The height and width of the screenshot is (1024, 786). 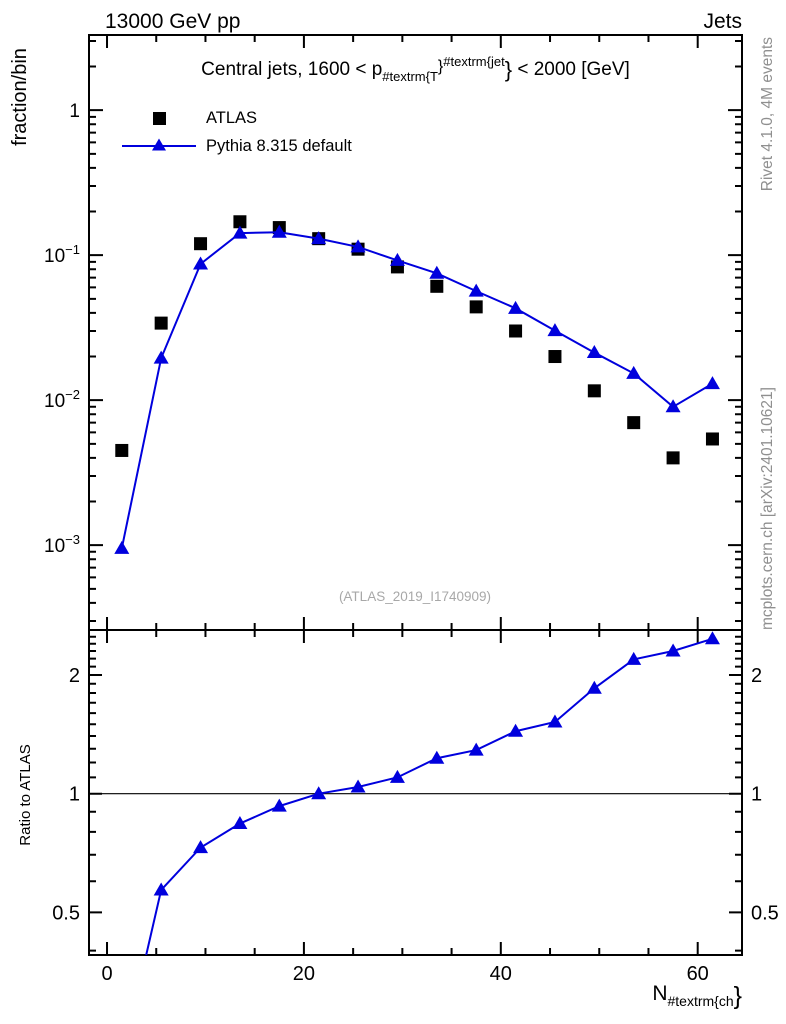 What do you see at coordinates (765, 913) in the screenshot?
I see `ratio-tick-label-right: 0.5` at bounding box center [765, 913].